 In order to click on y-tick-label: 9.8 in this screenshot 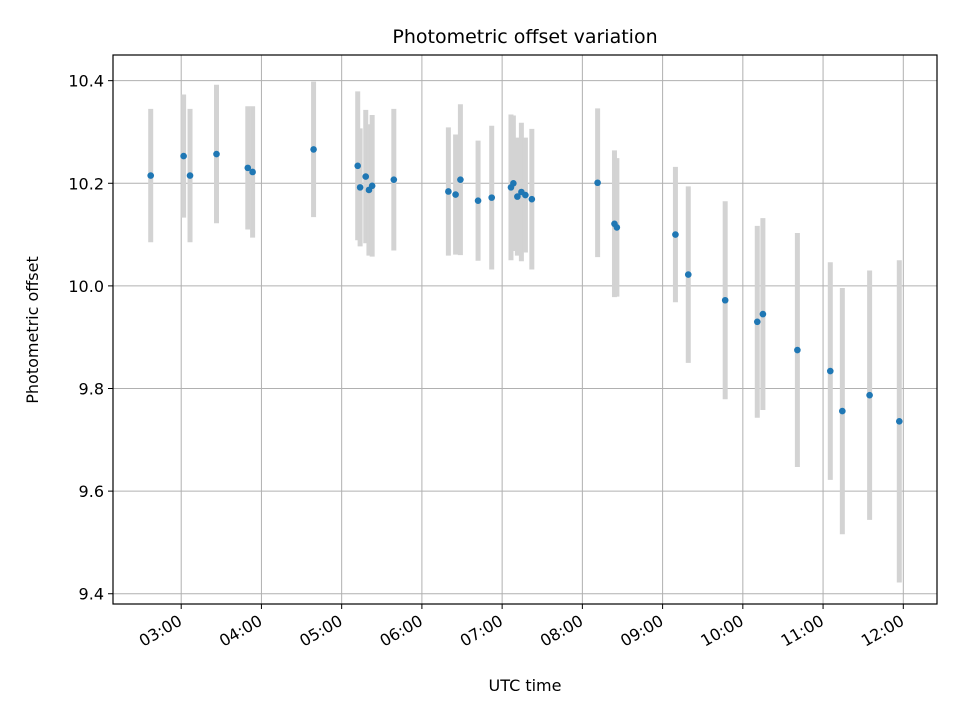, I will do `click(91, 389)`.